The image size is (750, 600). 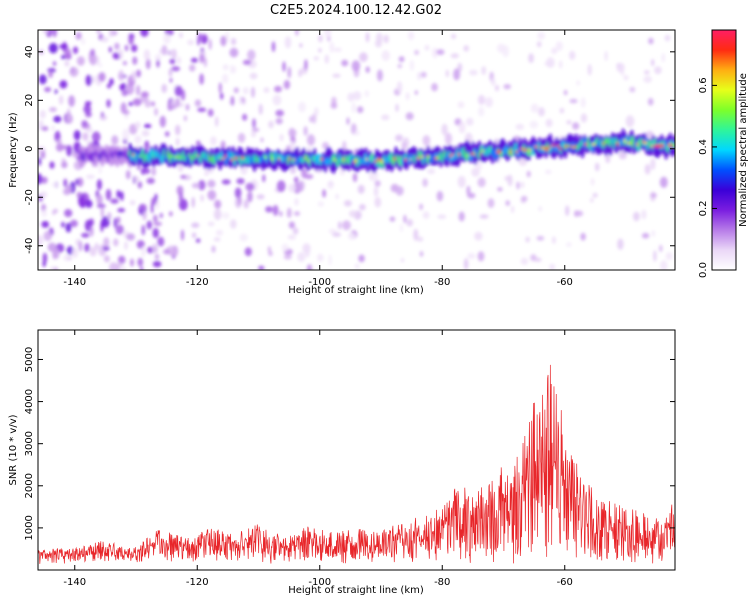 I want to click on snr-ytick-label: 3000, so click(x=29, y=443).